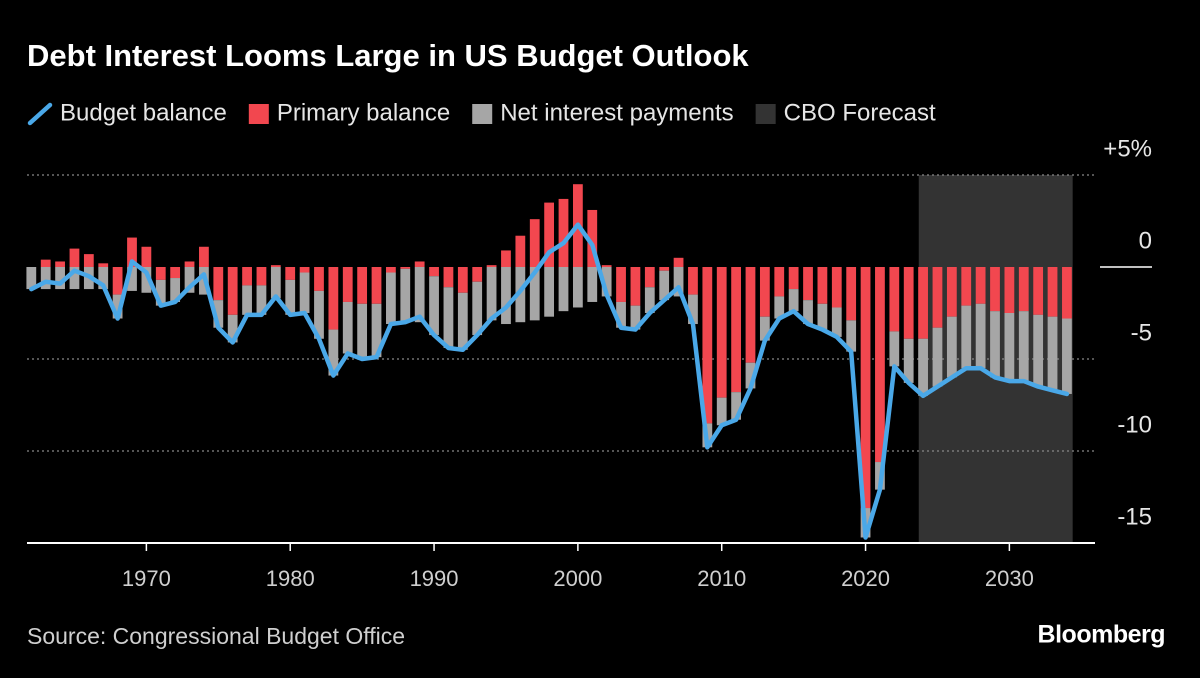  I want to click on x-tick-label: 2030, so click(1009, 578).